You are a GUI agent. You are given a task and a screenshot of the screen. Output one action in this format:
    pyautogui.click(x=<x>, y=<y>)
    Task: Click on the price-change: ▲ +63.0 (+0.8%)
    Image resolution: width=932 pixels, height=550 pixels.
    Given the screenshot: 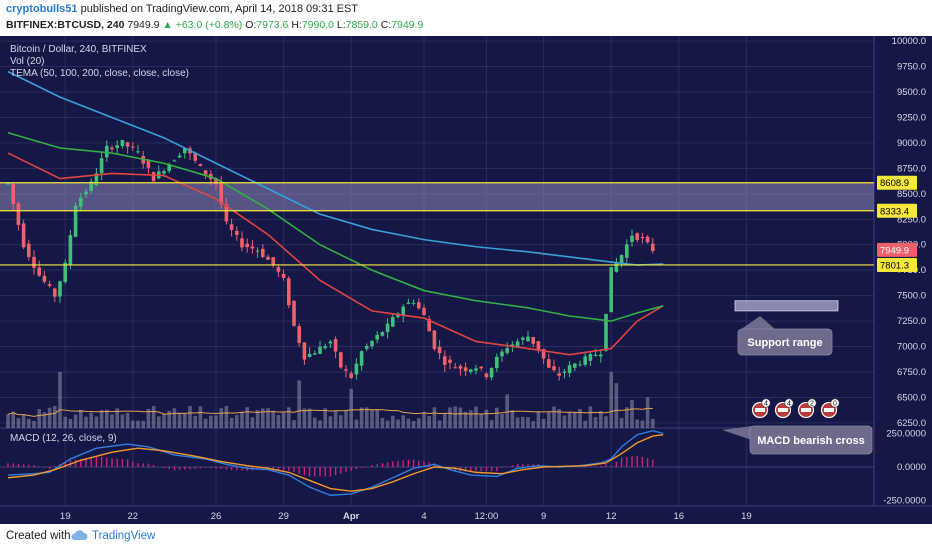 What is the action you would take?
    pyautogui.click(x=202, y=25)
    